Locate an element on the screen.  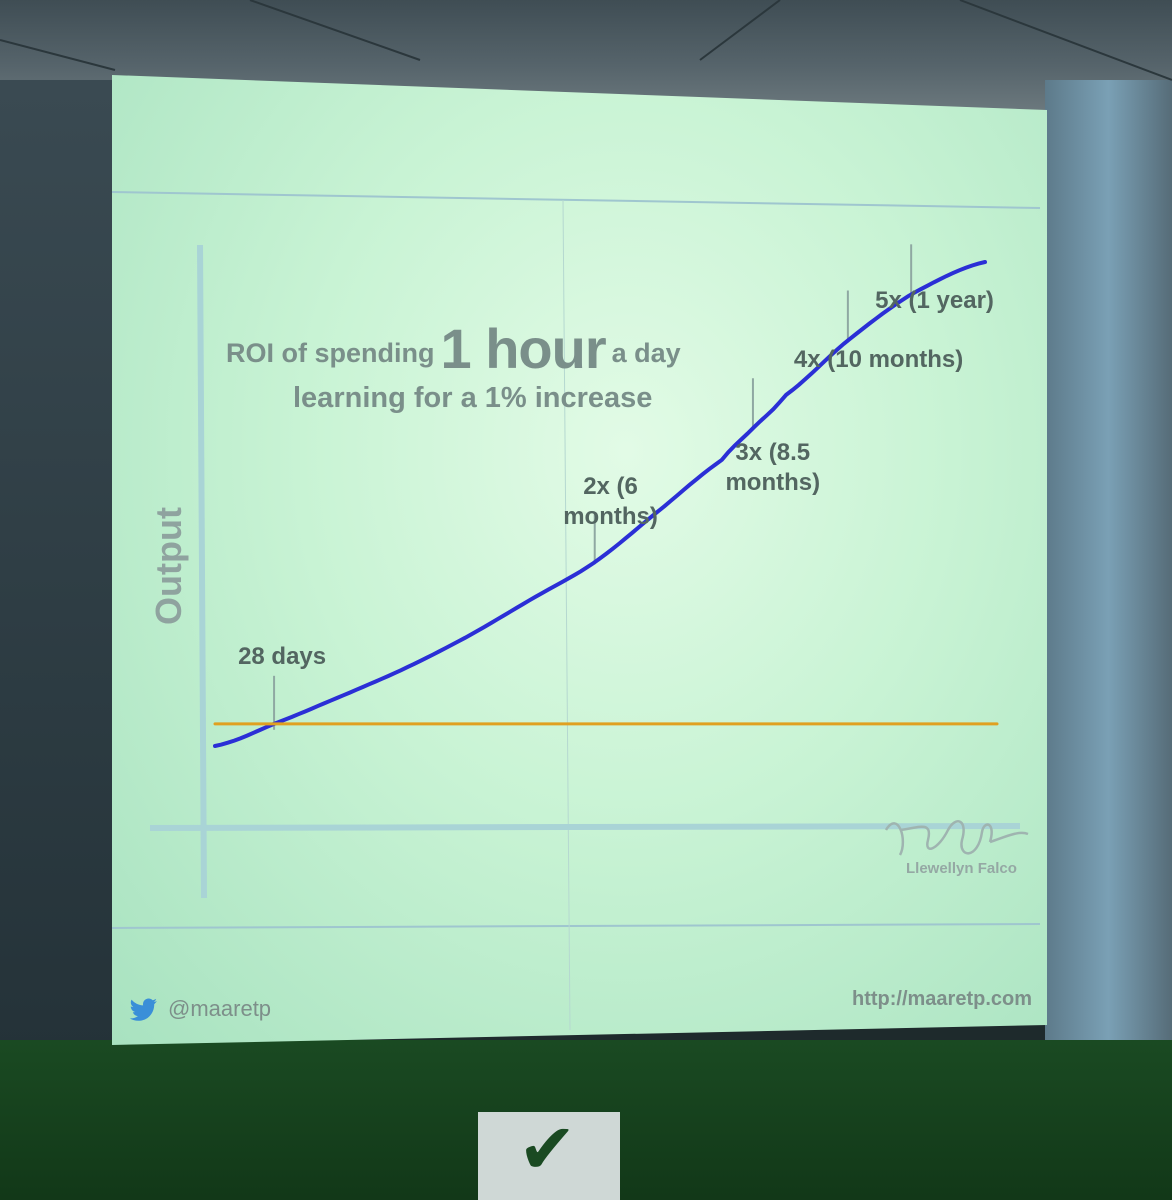
ceiling-lines is located at coordinates (586, 40).